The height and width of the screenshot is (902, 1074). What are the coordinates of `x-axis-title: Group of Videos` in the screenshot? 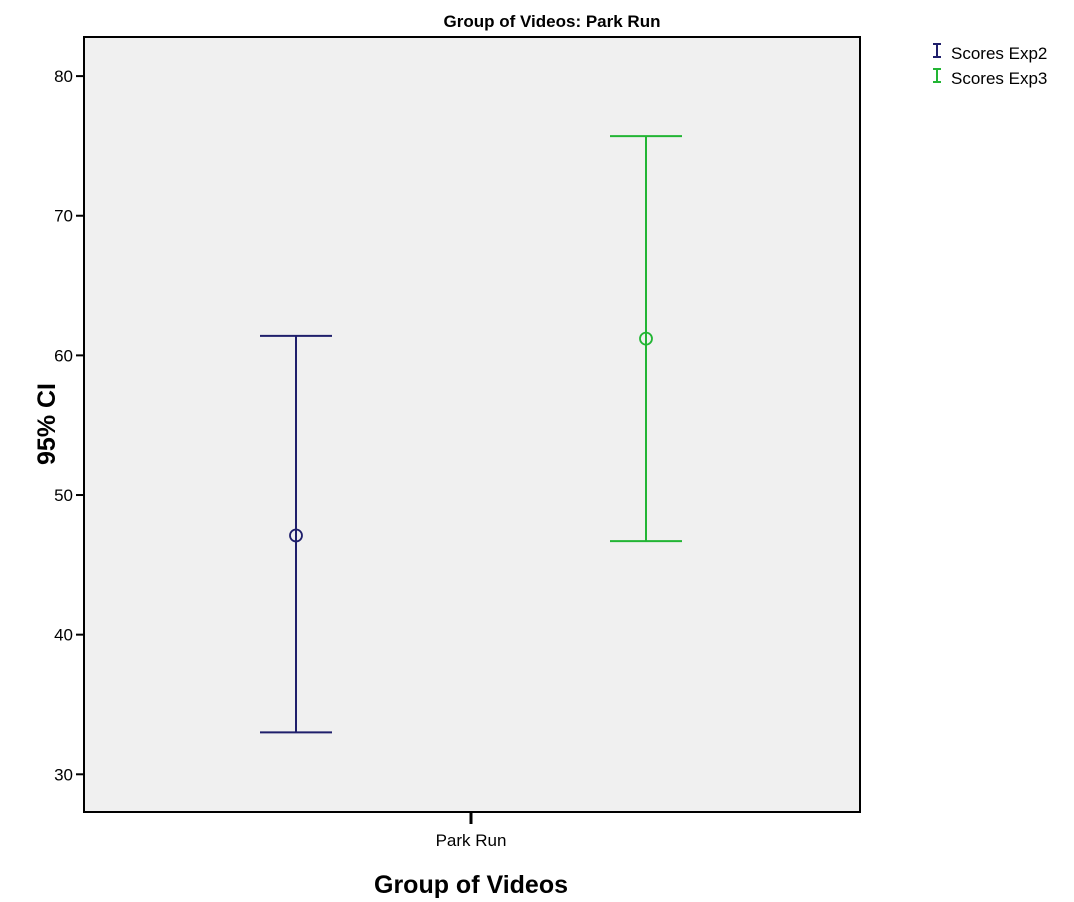 It's located at (471, 885).